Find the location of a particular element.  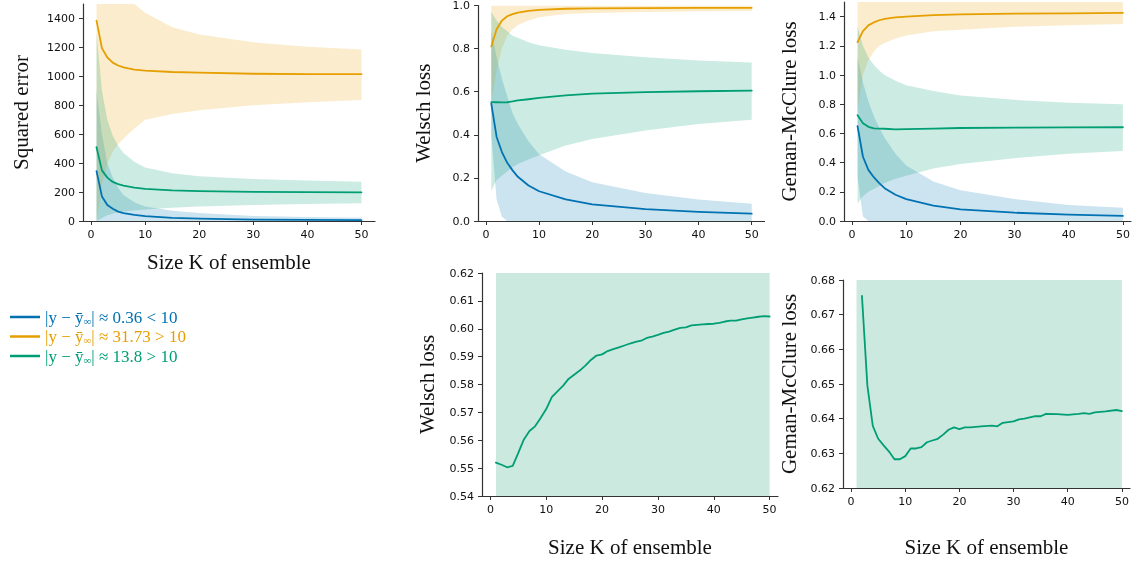

legend-label: |y − ȳ∞| ≈ 13.8 > 10 is located at coordinates (111, 356).